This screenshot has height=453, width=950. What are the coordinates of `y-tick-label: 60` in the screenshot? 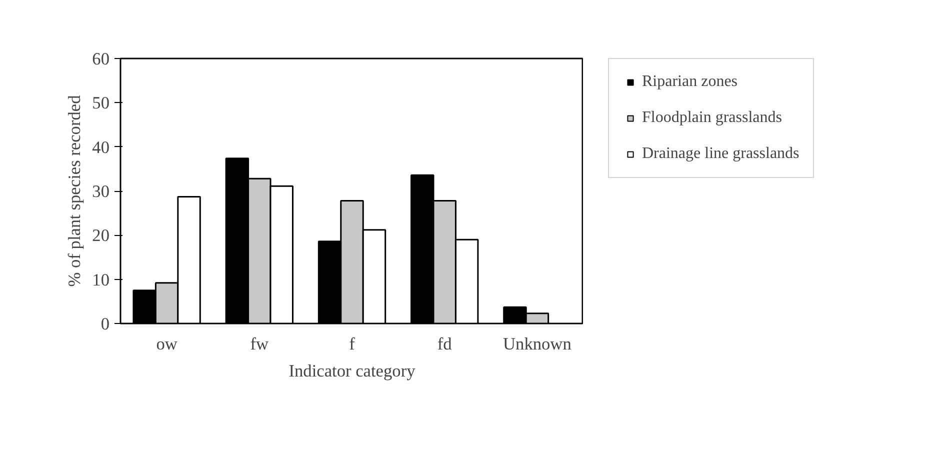 It's located at (101, 59).